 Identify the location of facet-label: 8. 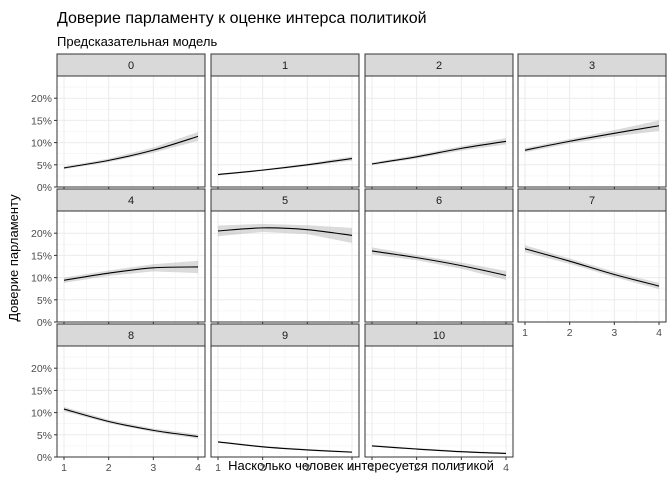
(131, 336).